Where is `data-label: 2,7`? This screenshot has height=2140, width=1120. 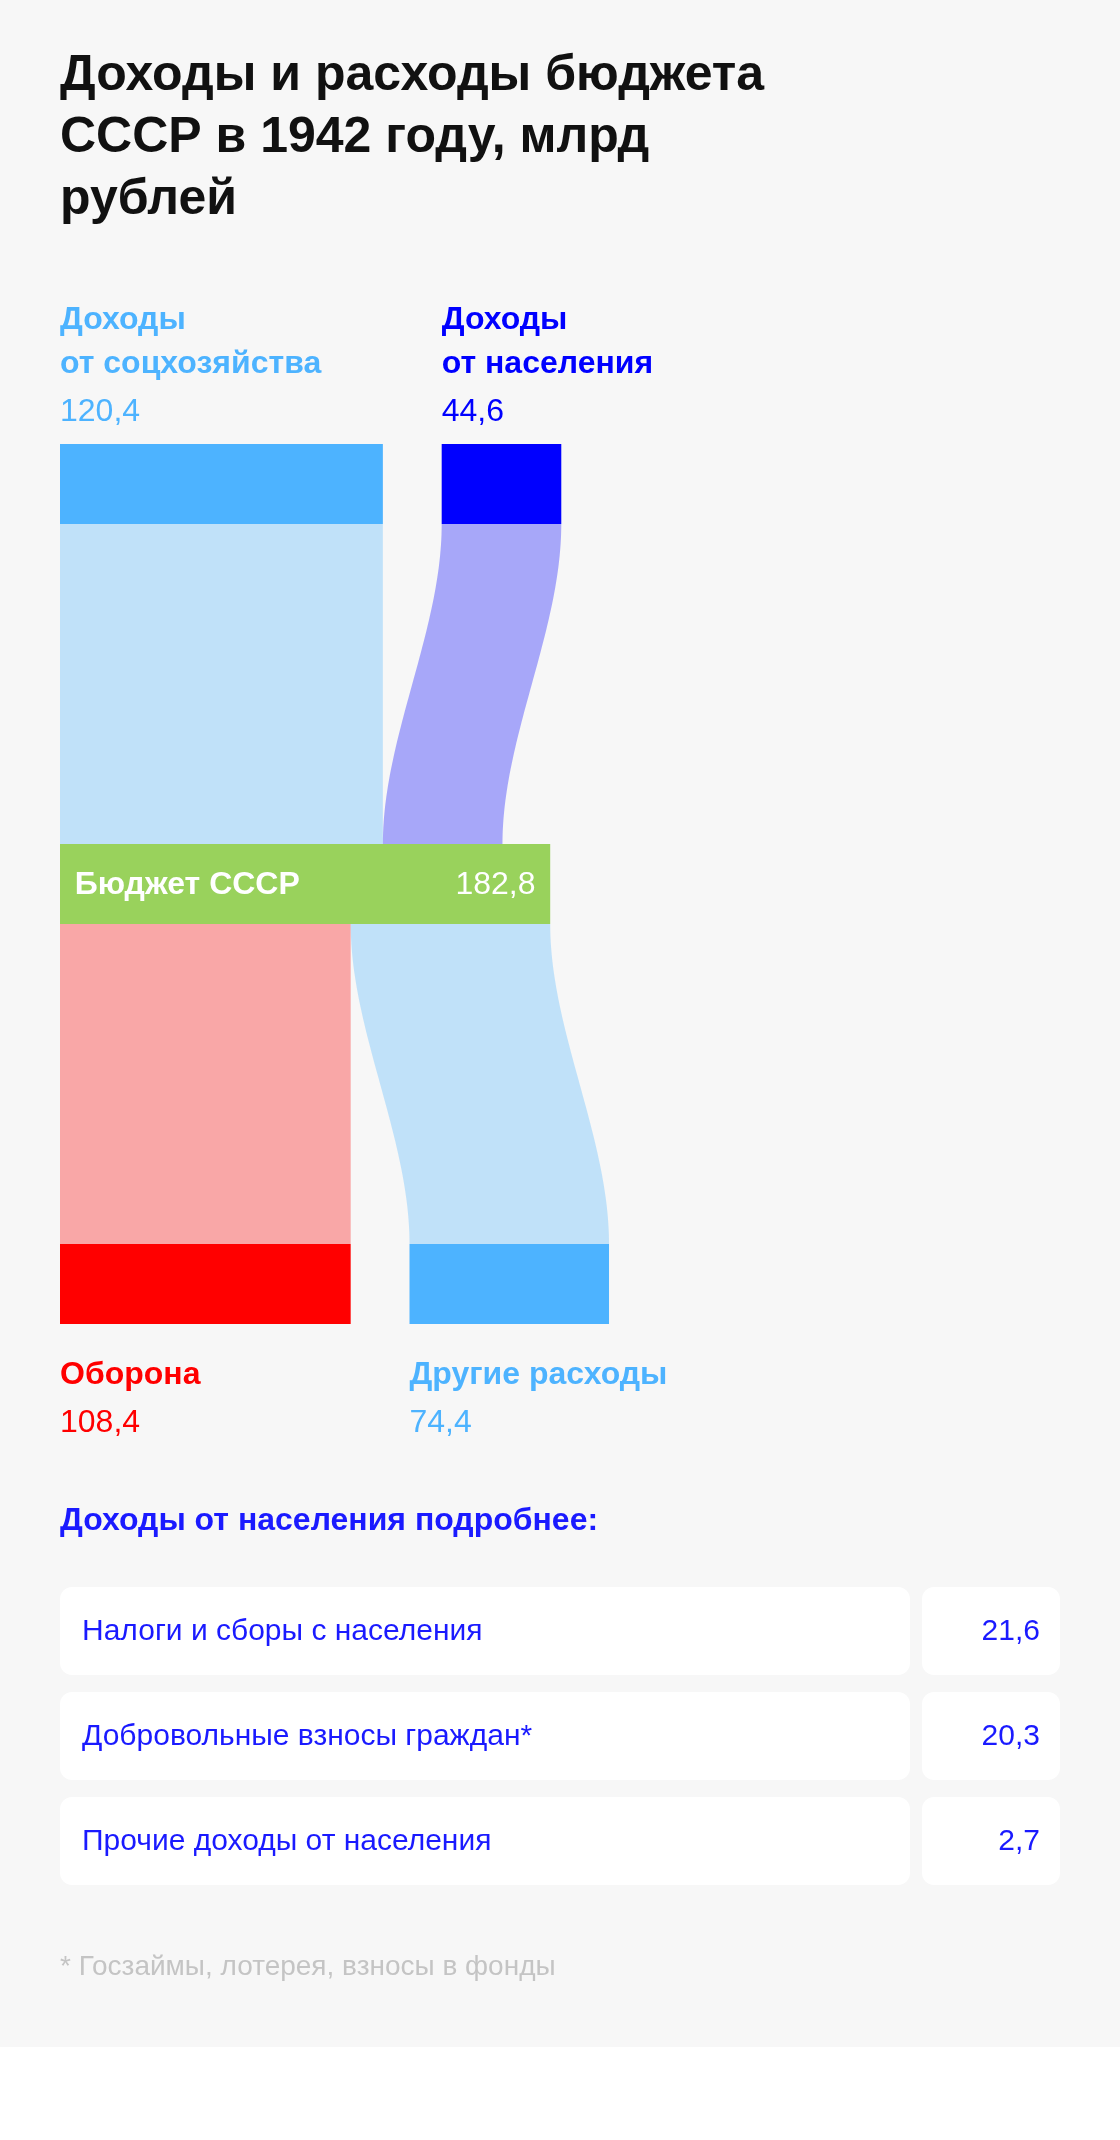 data-label: 2,7 is located at coordinates (1019, 1839).